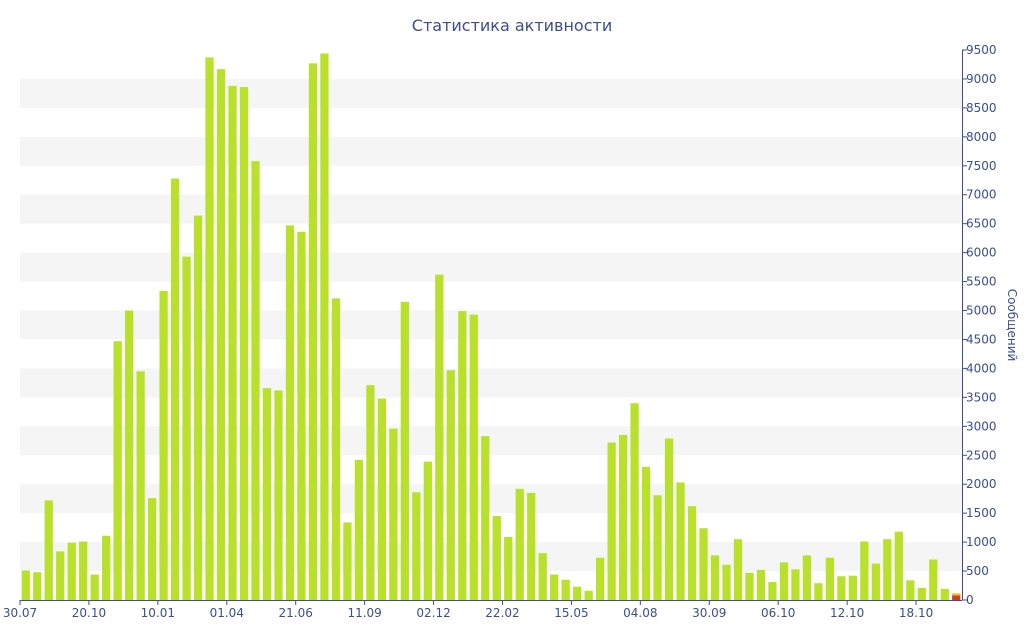 The width and height of the screenshot is (1024, 640). Describe the element at coordinates (981, 542) in the screenshot. I see `y-tick-label: 1000` at that location.